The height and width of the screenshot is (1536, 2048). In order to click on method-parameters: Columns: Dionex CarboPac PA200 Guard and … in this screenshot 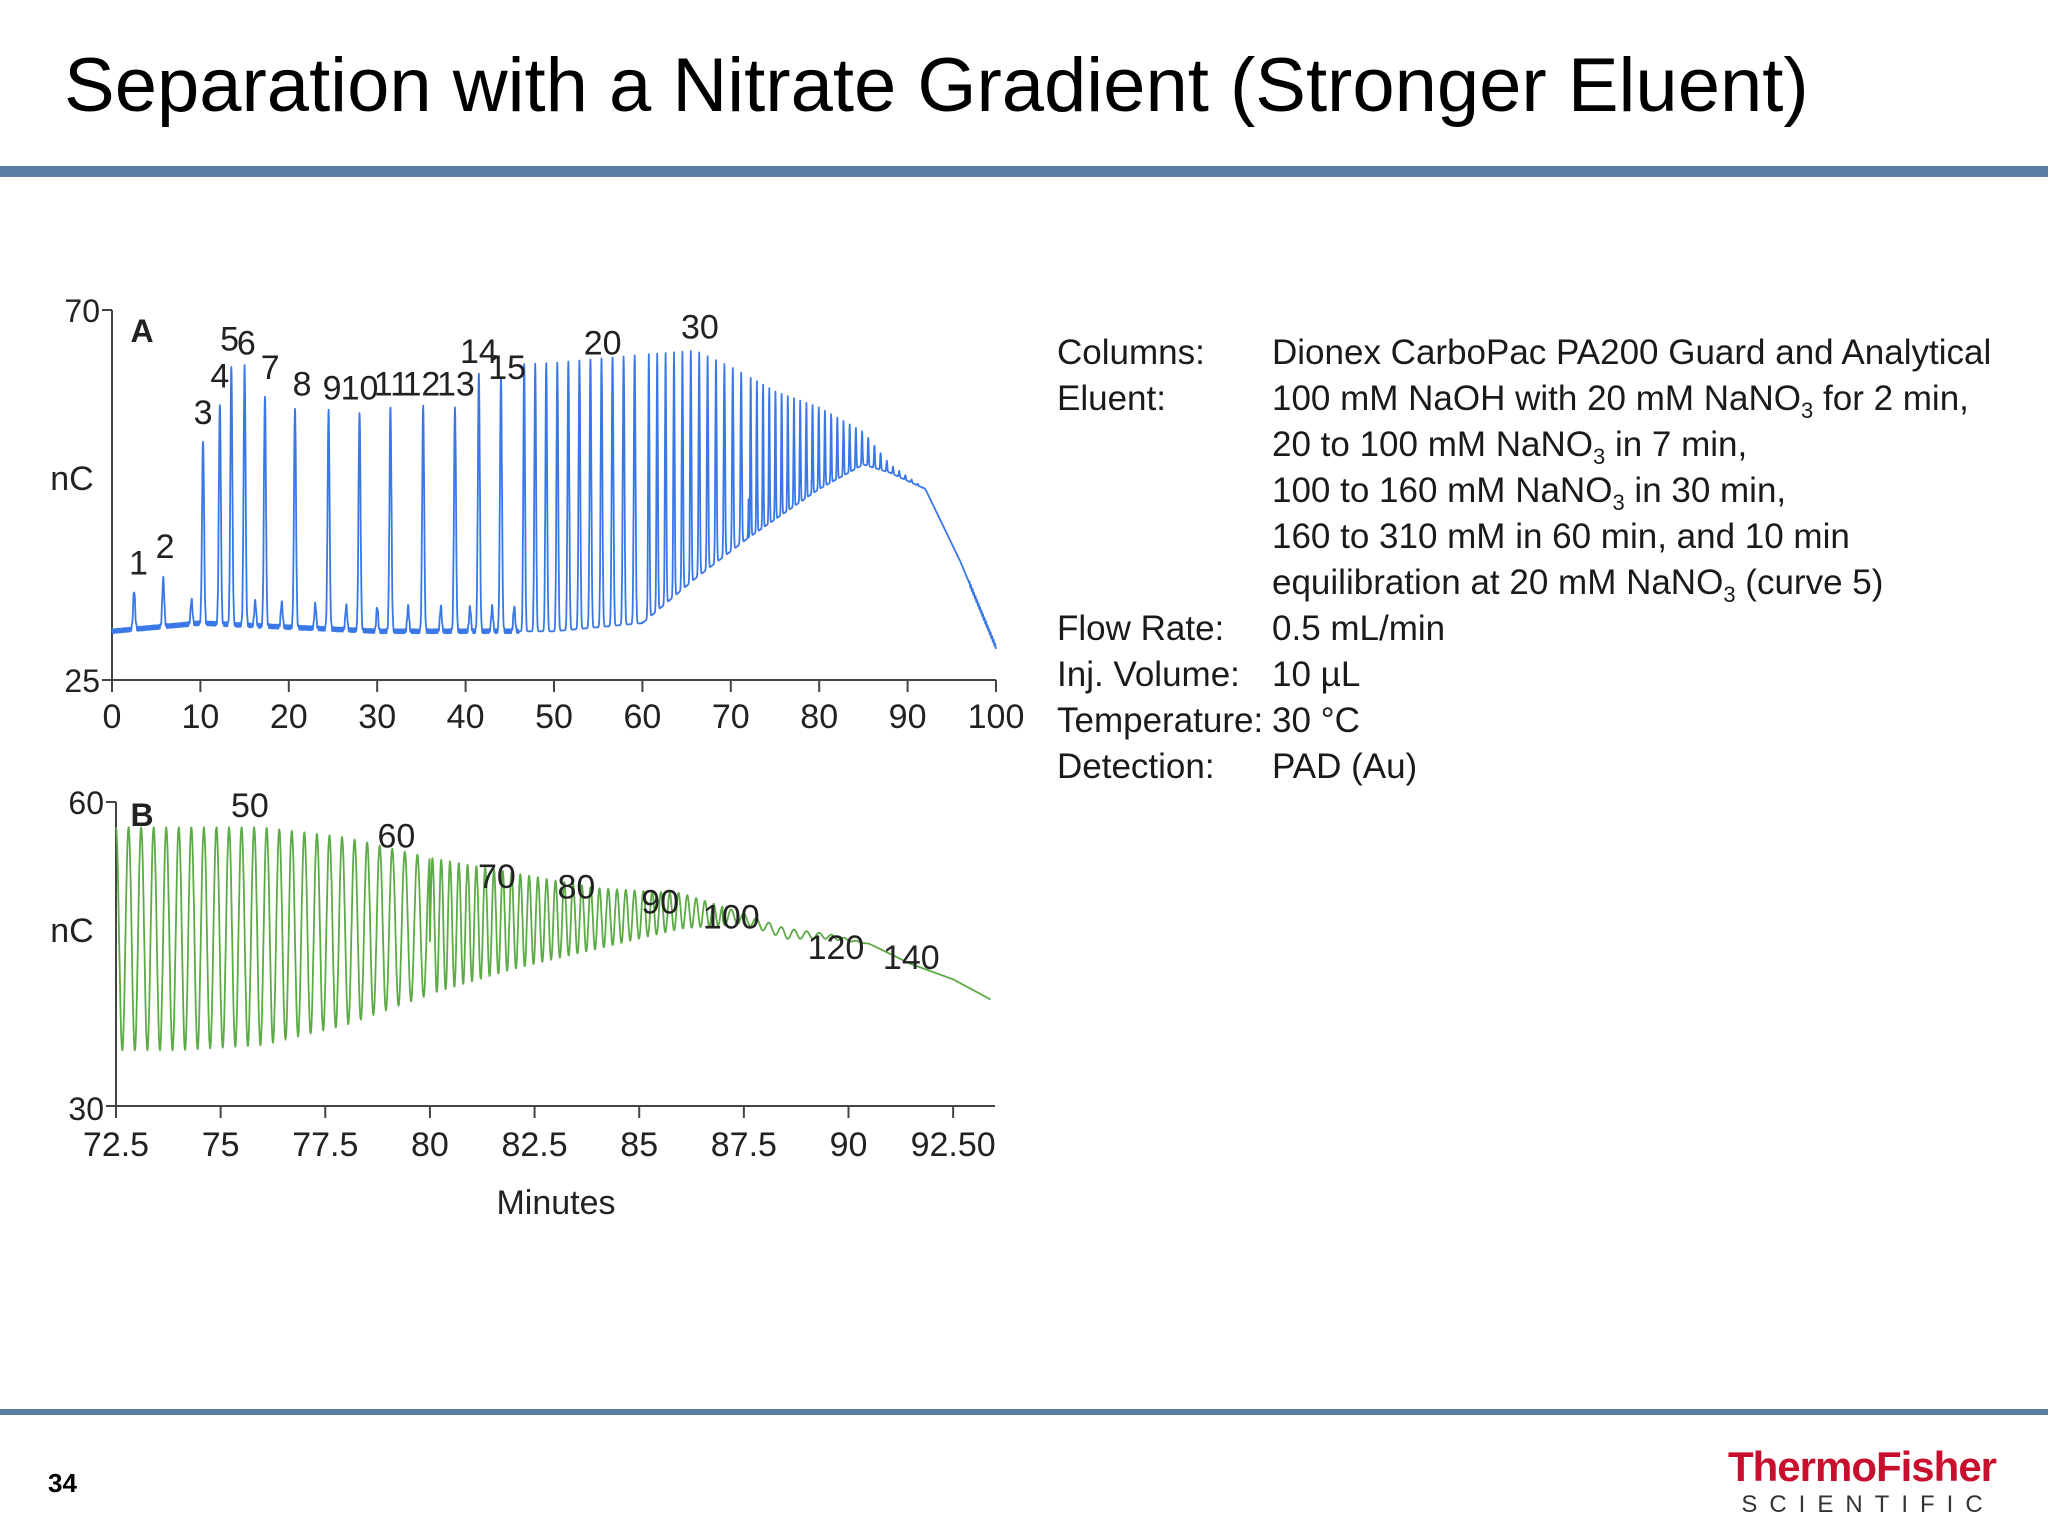, I will do `click(1524, 560)`.